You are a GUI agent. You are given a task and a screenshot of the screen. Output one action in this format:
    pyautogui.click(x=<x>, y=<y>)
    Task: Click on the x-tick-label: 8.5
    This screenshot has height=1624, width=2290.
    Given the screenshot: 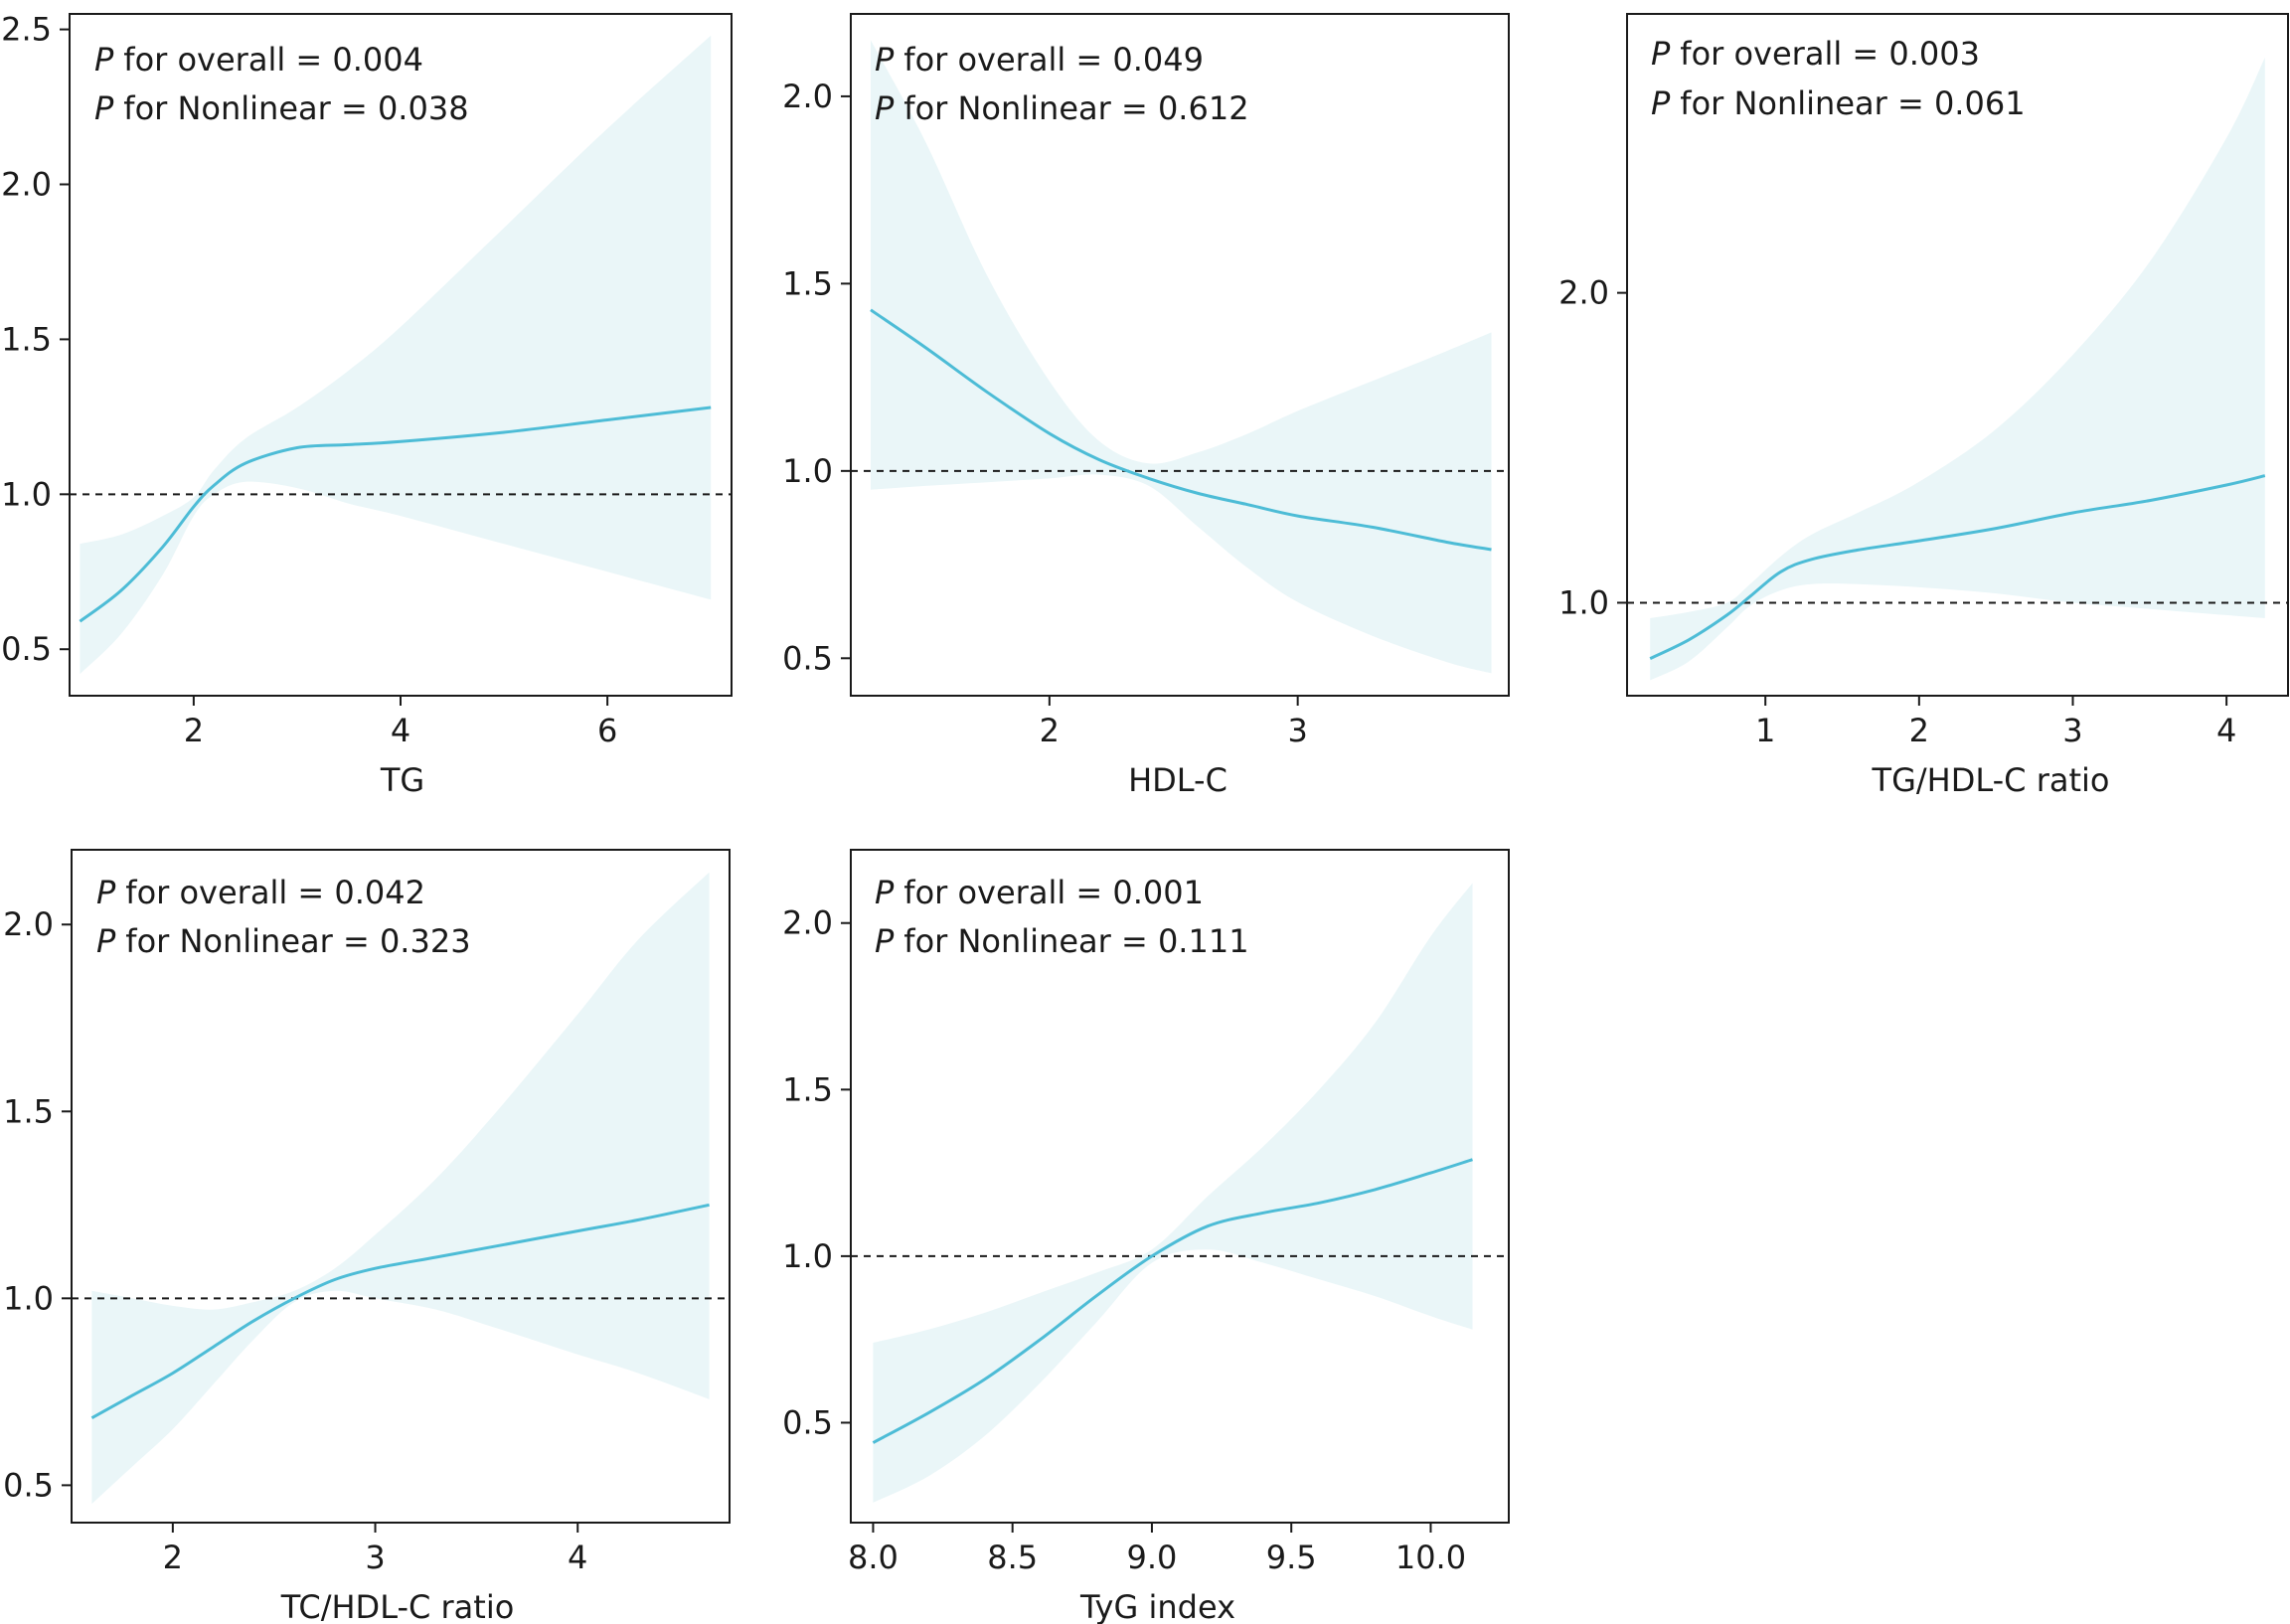 What is the action you would take?
    pyautogui.click(x=1013, y=1557)
    